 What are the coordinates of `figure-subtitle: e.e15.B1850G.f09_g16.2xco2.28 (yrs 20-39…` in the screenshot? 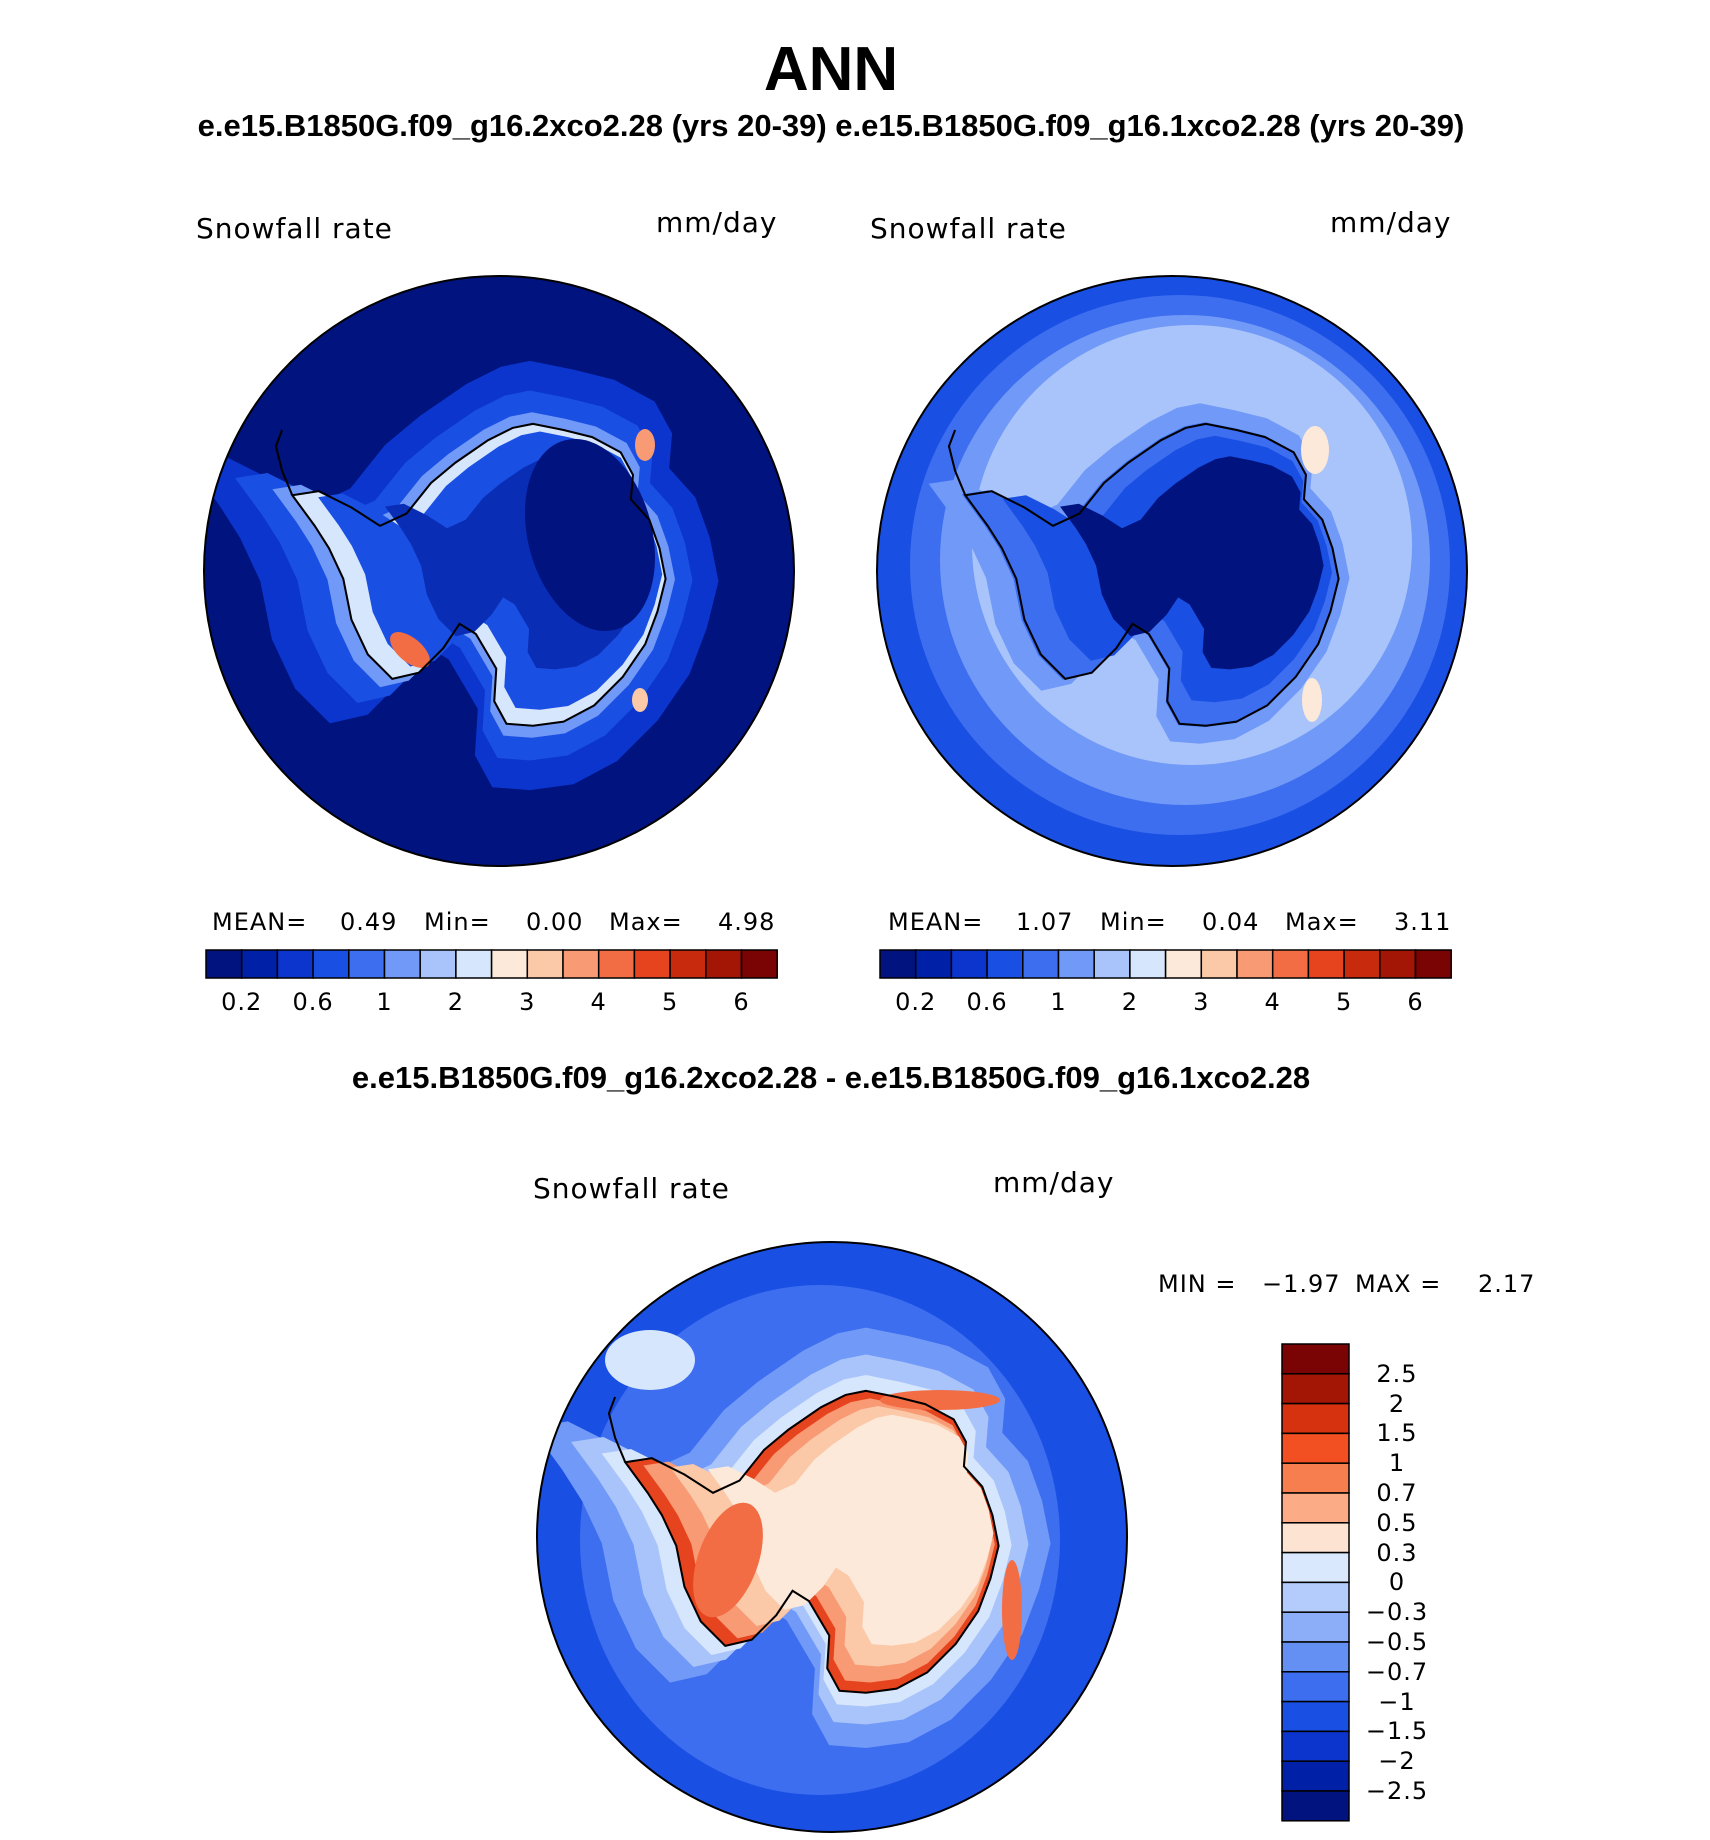 It's located at (831, 125).